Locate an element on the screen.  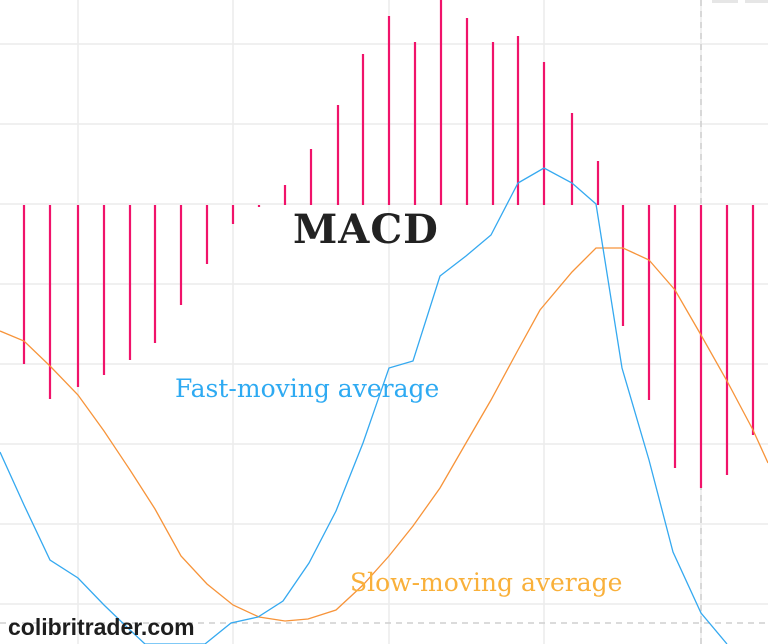
slow-moving-average-label: Slow-moving average is located at coordinates (486, 582).